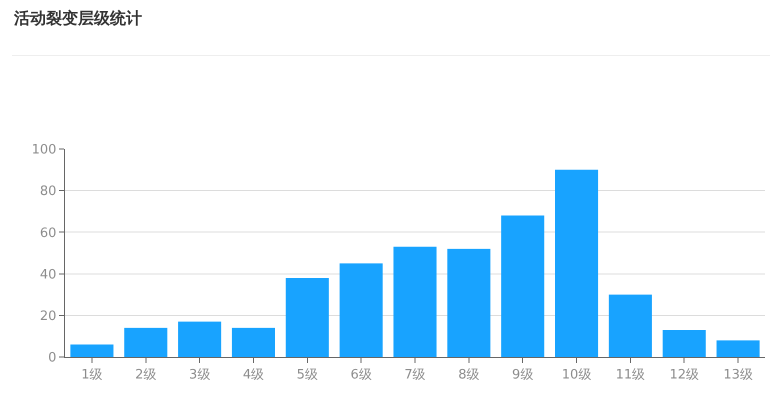  What do you see at coordinates (415, 375) in the screenshot?
I see `x-tick-label: 7级` at bounding box center [415, 375].